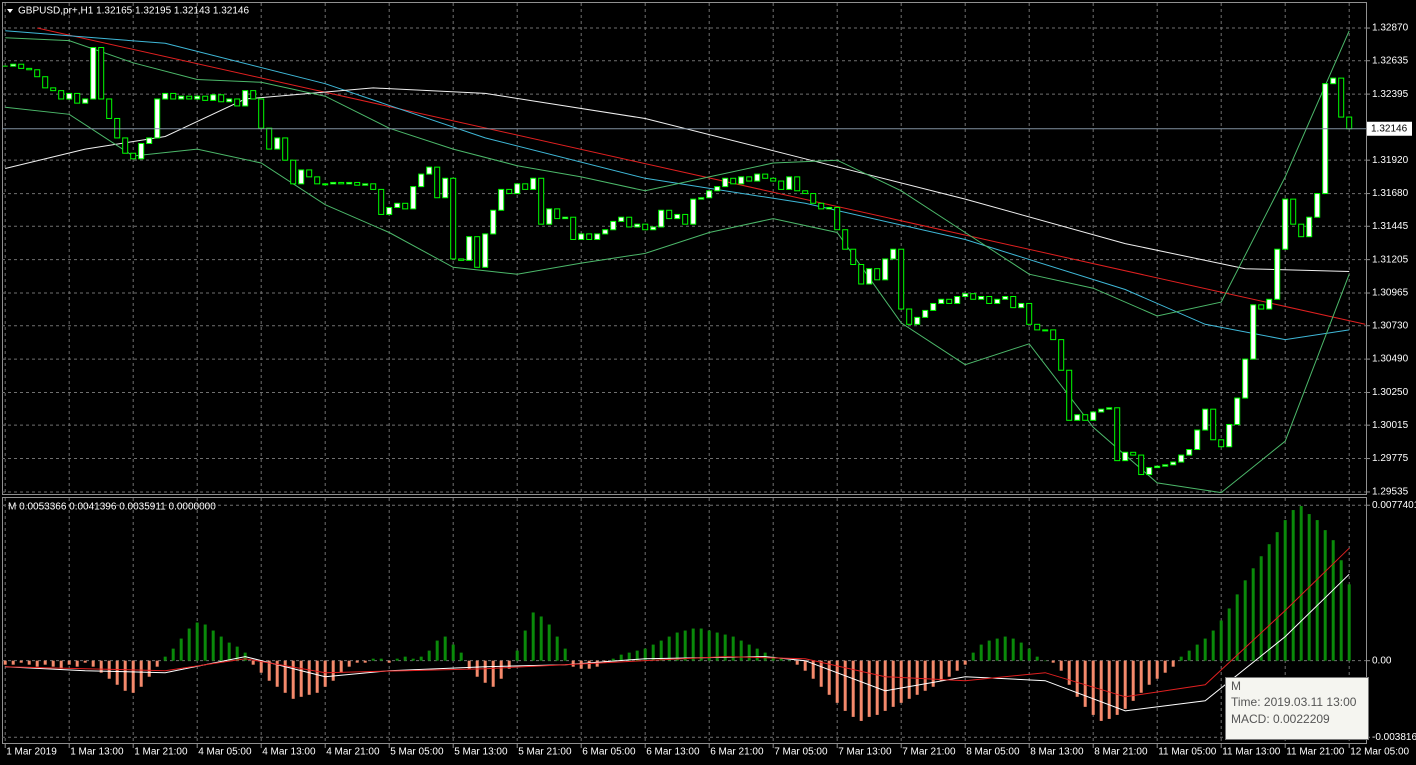 Image resolution: width=1416 pixels, height=765 pixels. I want to click on tooltip: M Time: 2019.03.11 13:00 MACD: 0.0022209, so click(1297, 708).